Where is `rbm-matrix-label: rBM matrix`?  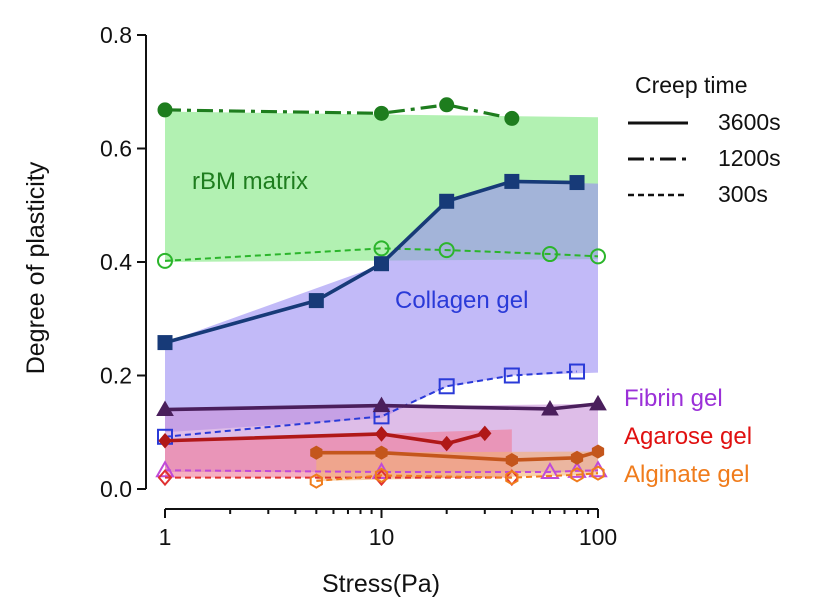
rbm-matrix-label: rBM matrix is located at coordinates (250, 181).